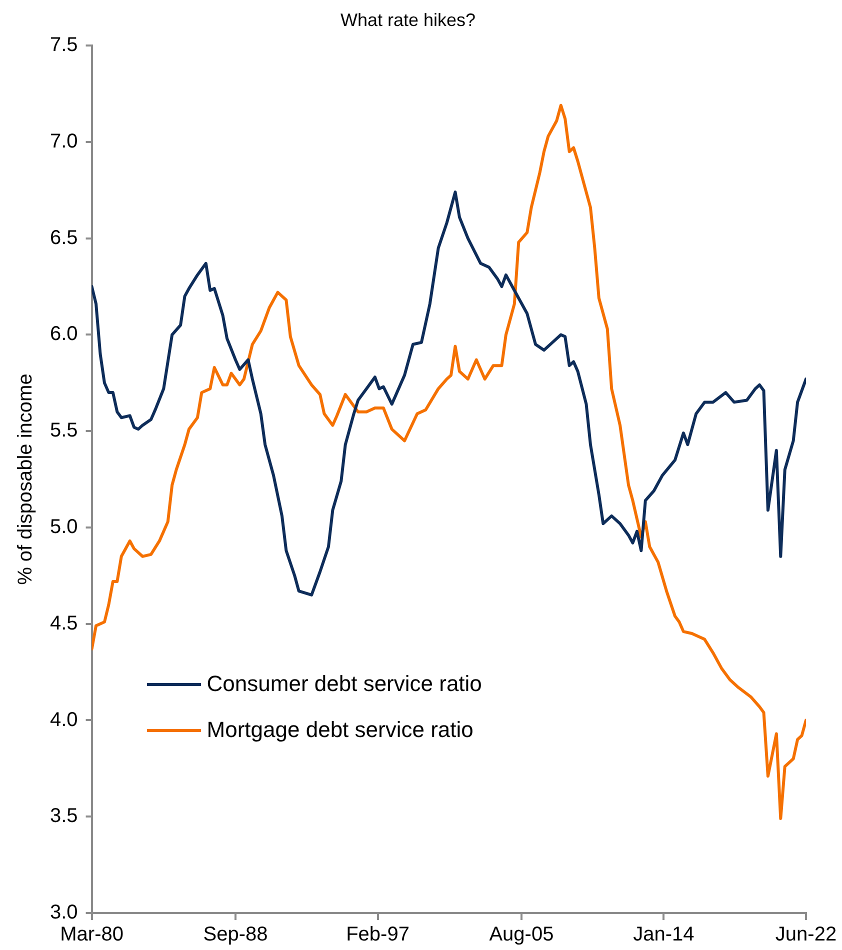 The image size is (842, 950). What do you see at coordinates (344, 684) in the screenshot?
I see `legend-label: Consumer debt service ratio` at bounding box center [344, 684].